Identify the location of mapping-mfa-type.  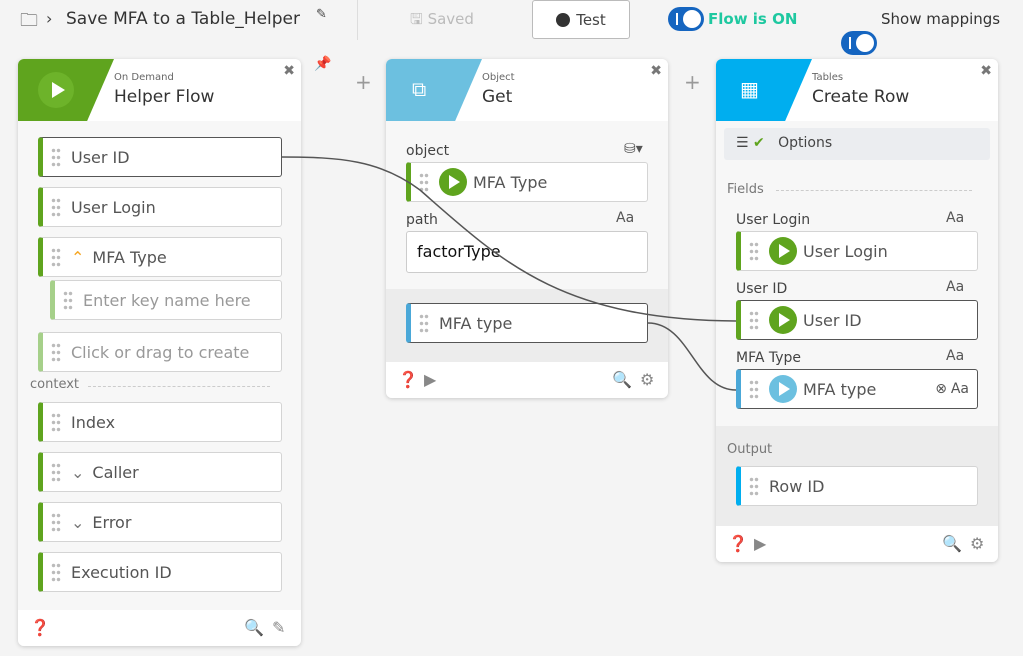
(692, 356).